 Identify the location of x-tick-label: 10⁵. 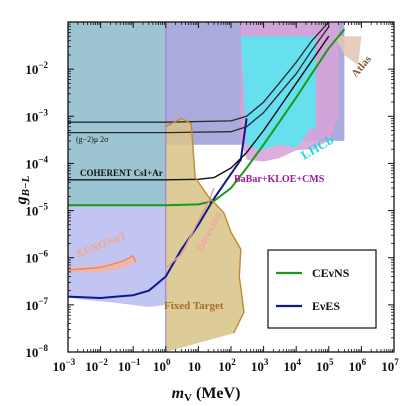
(325, 365).